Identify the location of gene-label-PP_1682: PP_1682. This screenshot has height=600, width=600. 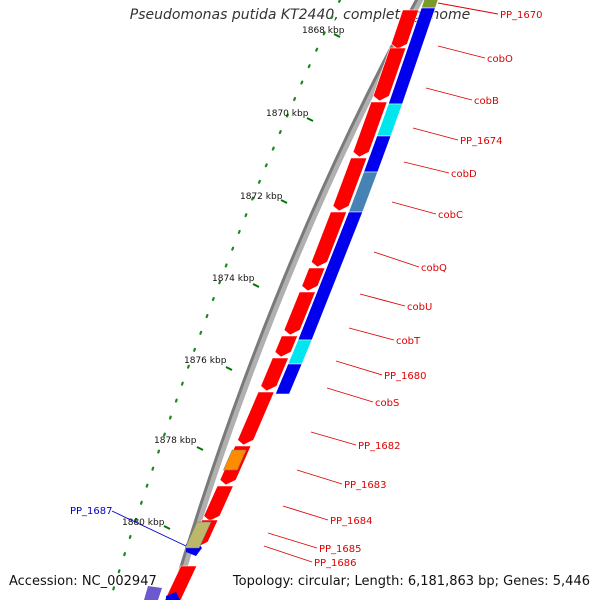
(379, 446).